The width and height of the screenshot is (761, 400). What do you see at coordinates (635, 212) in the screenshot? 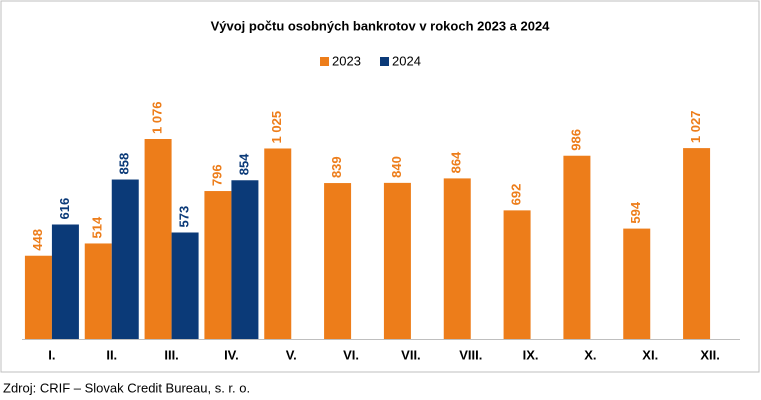
I see `value-label: 594` at bounding box center [635, 212].